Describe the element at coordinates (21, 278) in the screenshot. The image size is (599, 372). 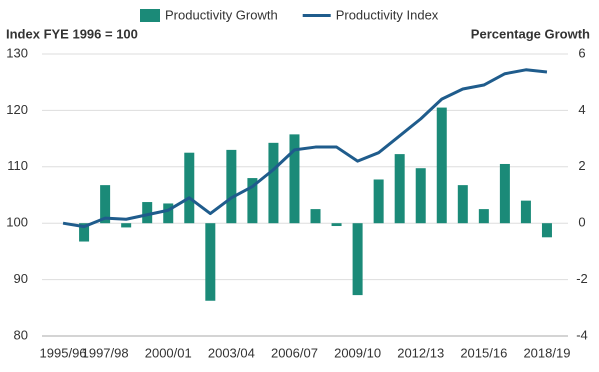
I see `y-tick-label: 90` at that location.